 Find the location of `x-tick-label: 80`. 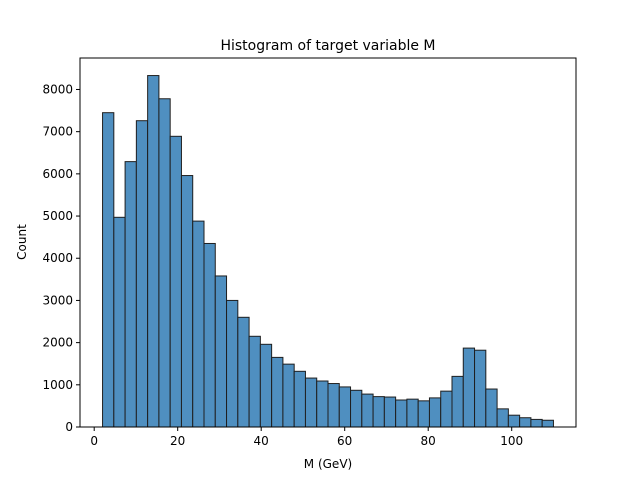

x-tick-label: 80 is located at coordinates (428, 441).